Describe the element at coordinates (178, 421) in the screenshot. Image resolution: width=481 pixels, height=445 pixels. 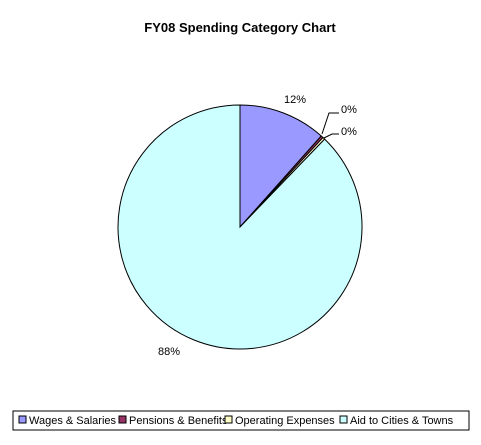
I see `legend-label-pensions-benefits: Pensions & Benefits` at that location.